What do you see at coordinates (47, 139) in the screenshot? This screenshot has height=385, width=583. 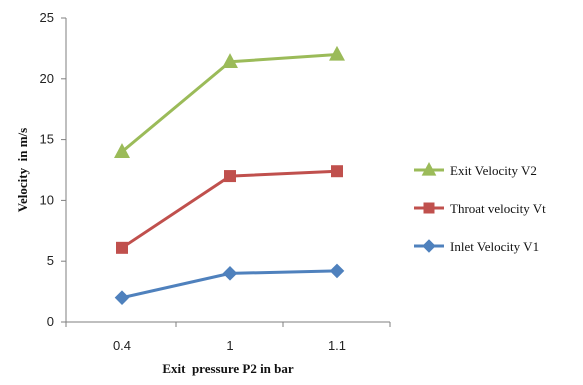 I see `y-tick-label: 15` at bounding box center [47, 139].